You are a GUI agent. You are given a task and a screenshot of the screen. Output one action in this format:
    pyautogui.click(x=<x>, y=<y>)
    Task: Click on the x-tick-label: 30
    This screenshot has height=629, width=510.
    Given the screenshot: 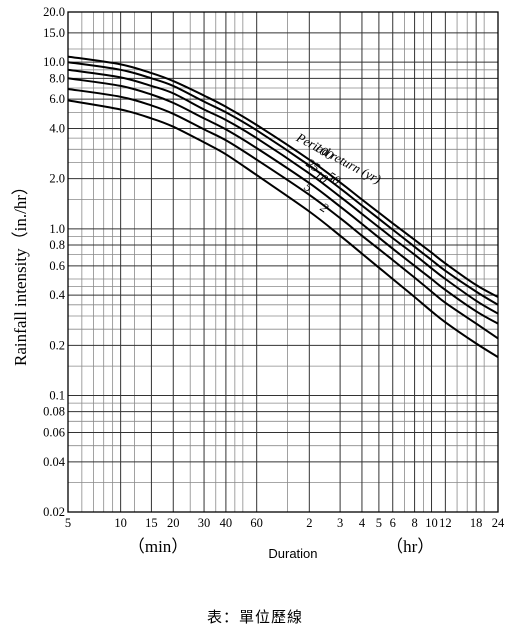 What is the action you would take?
    pyautogui.click(x=204, y=523)
    